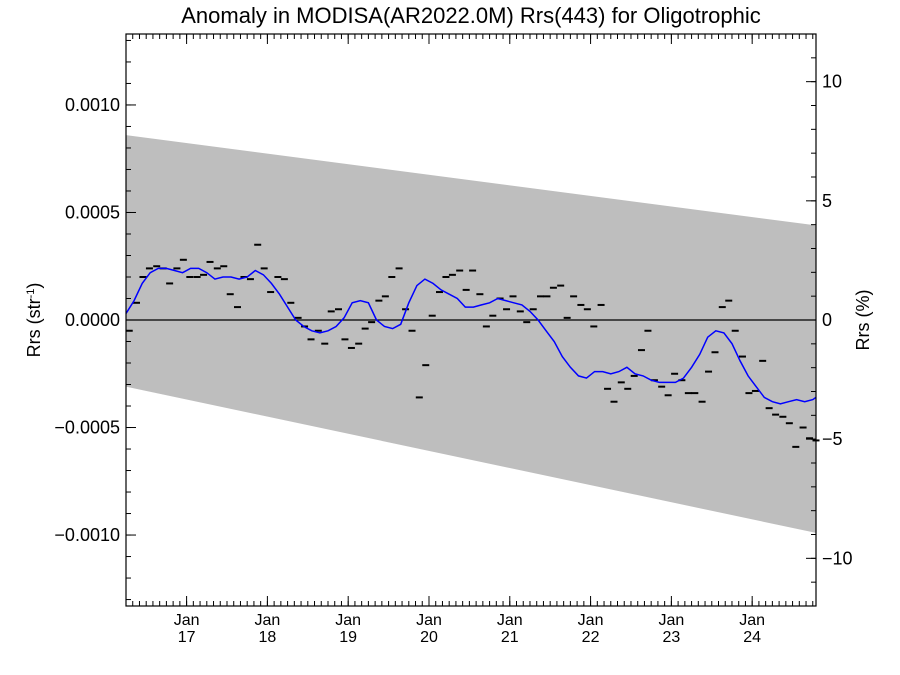 The image size is (900, 675). I want to click on left-tick-label: −0.0010, so click(87, 535).